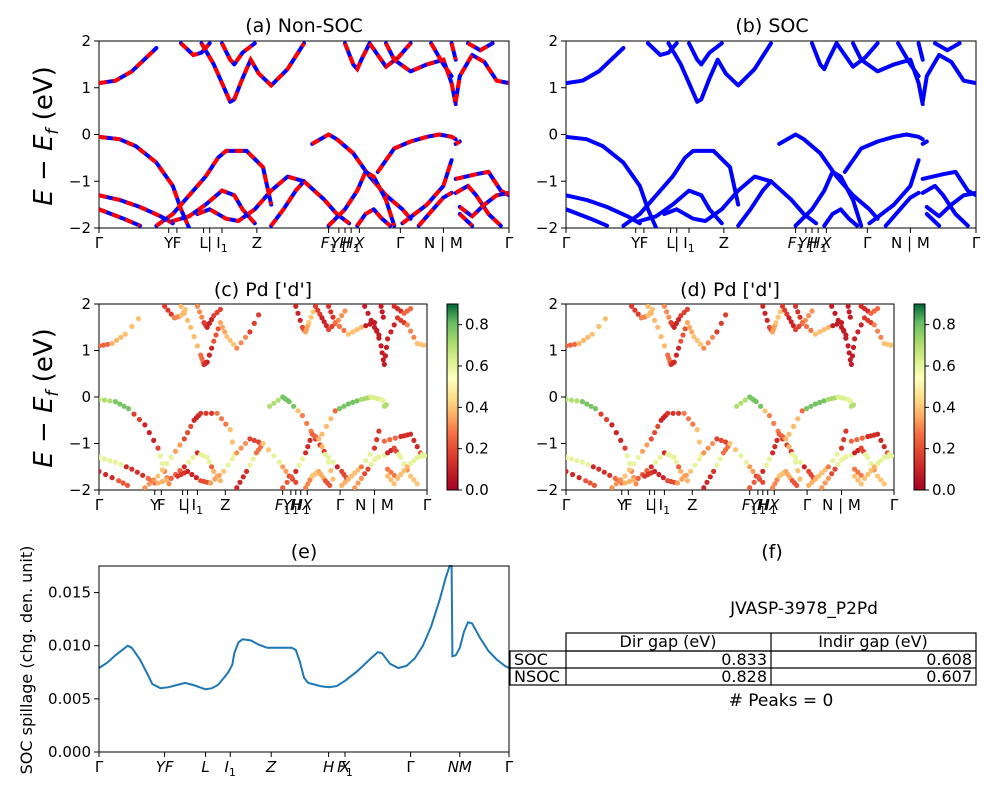 The image size is (1000, 800). What do you see at coordinates (263, 397) in the screenshot?
I see `scatter-points` at bounding box center [263, 397].